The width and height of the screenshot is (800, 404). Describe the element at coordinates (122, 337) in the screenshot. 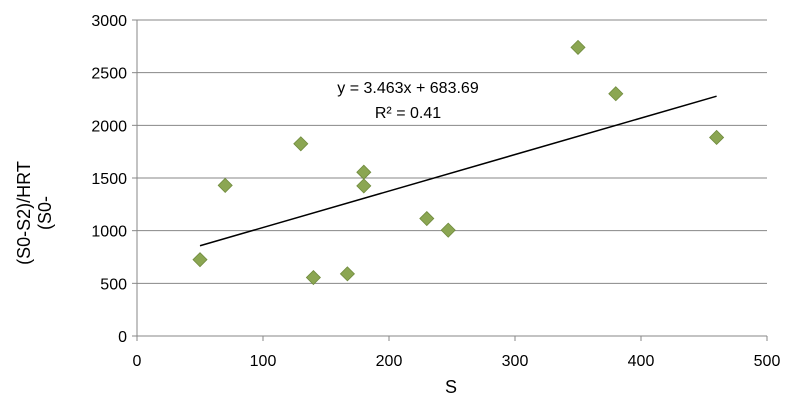

I see `y-tick-label-0: 0` at that location.